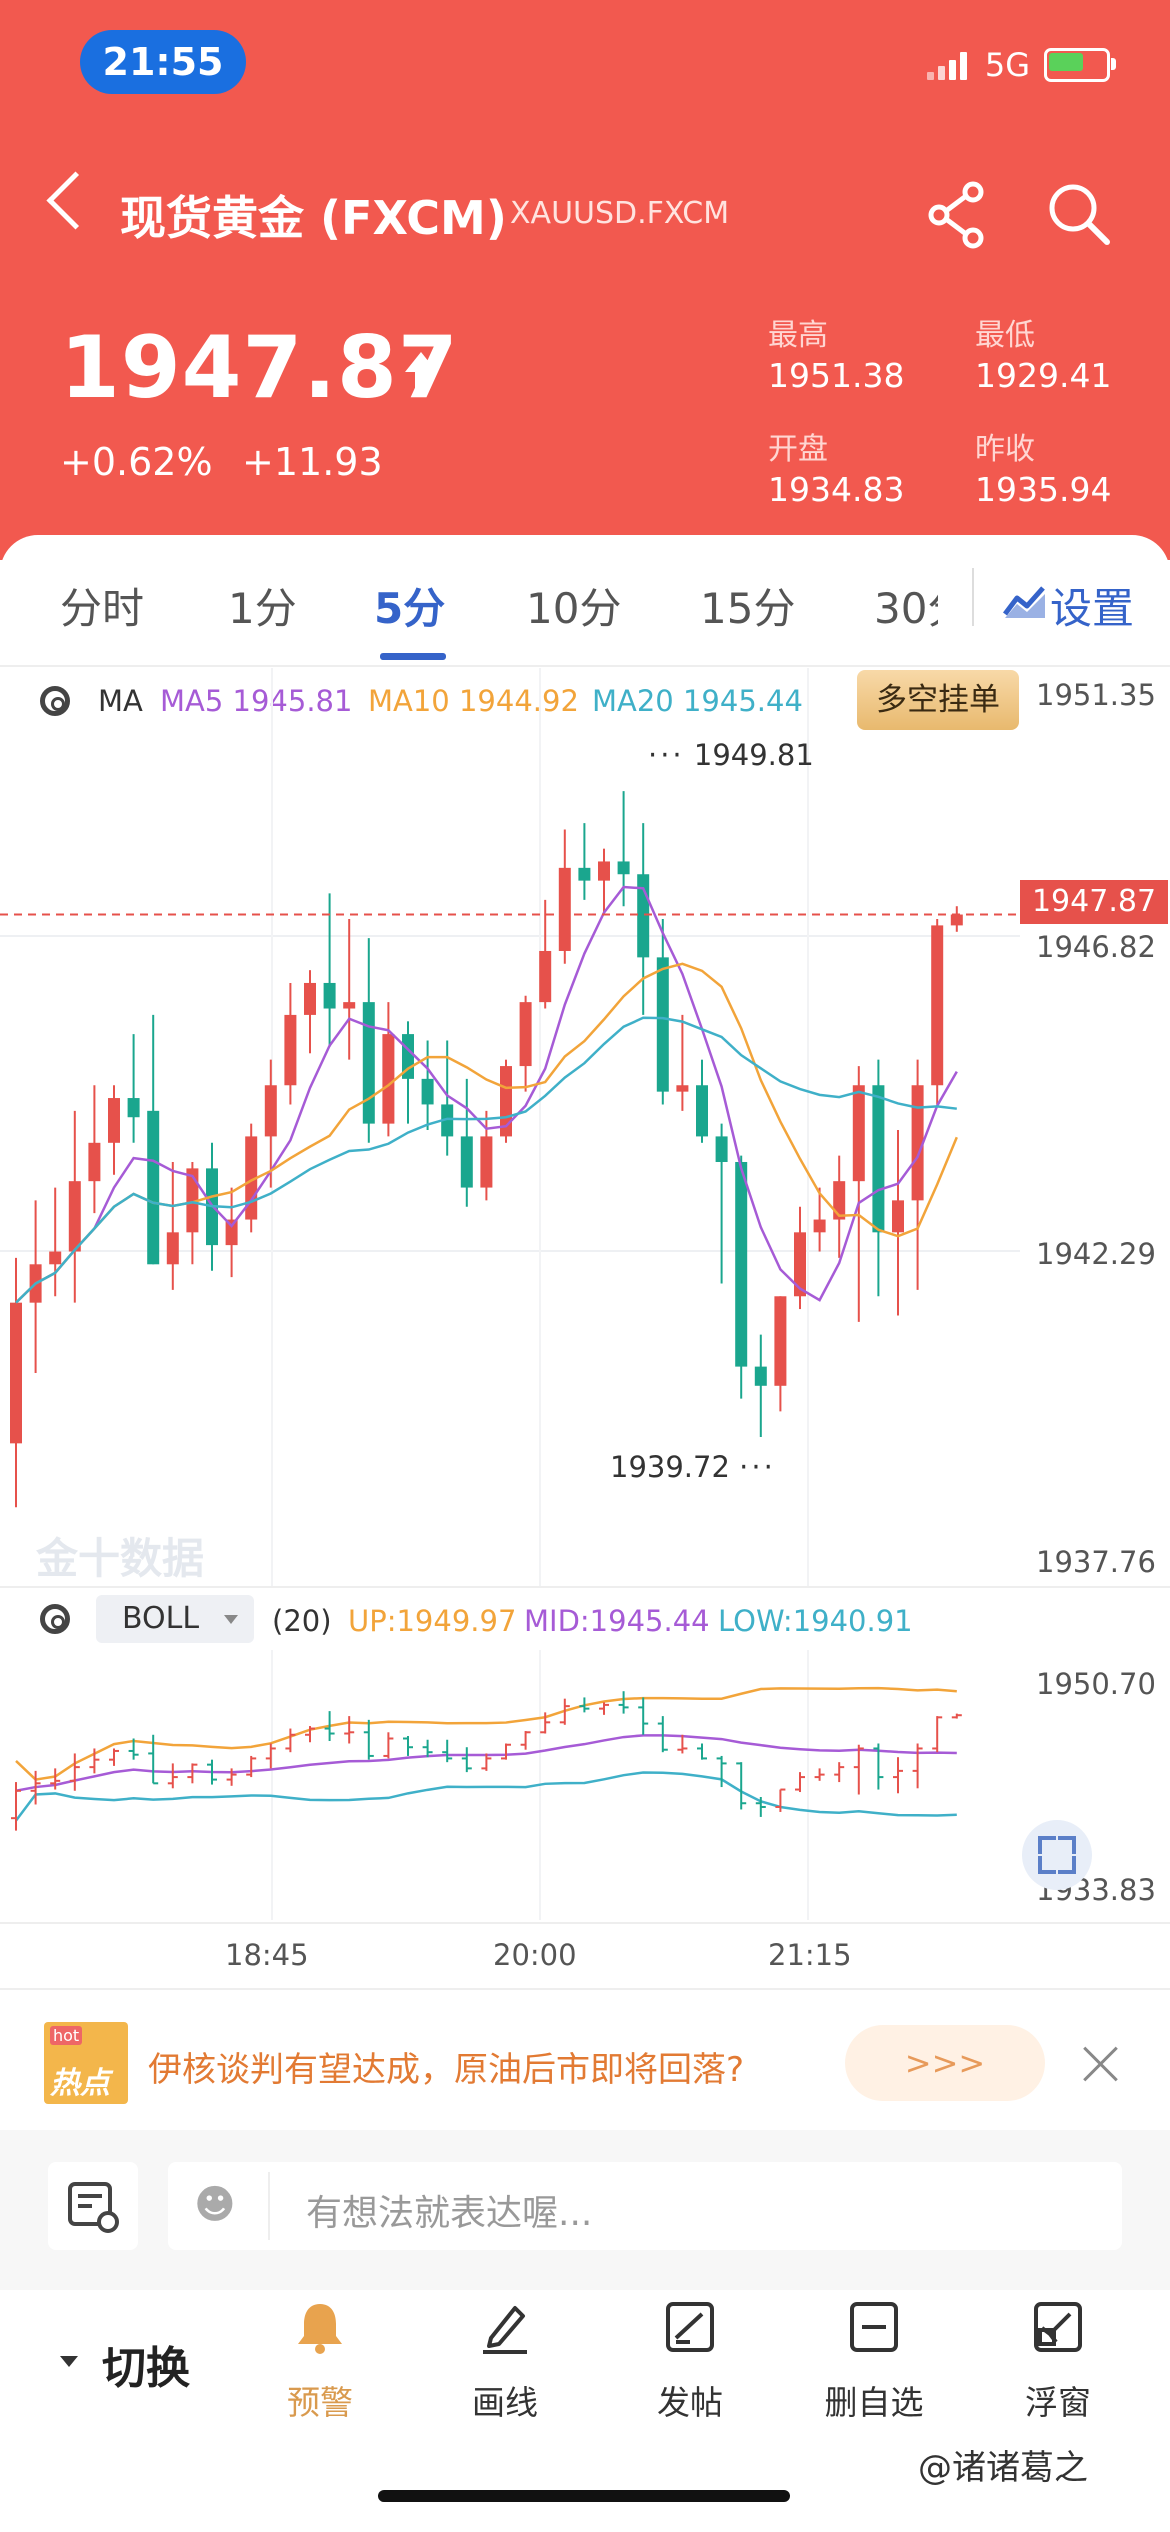 The width and height of the screenshot is (1170, 2532). Describe the element at coordinates (69, 2361) in the screenshot. I see `switch-caret-icon` at that location.